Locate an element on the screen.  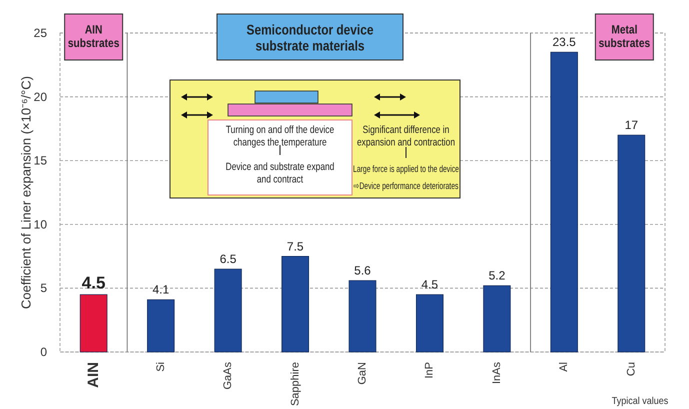
data-label: 23.5 is located at coordinates (564, 42).